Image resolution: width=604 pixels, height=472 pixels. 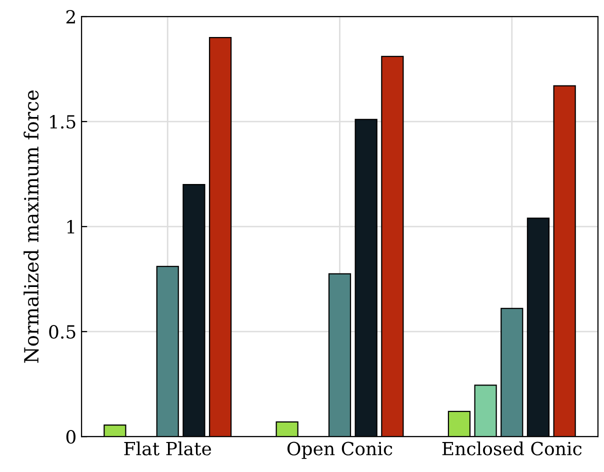 I want to click on x-tick-label: Flat Plate, so click(x=168, y=448).